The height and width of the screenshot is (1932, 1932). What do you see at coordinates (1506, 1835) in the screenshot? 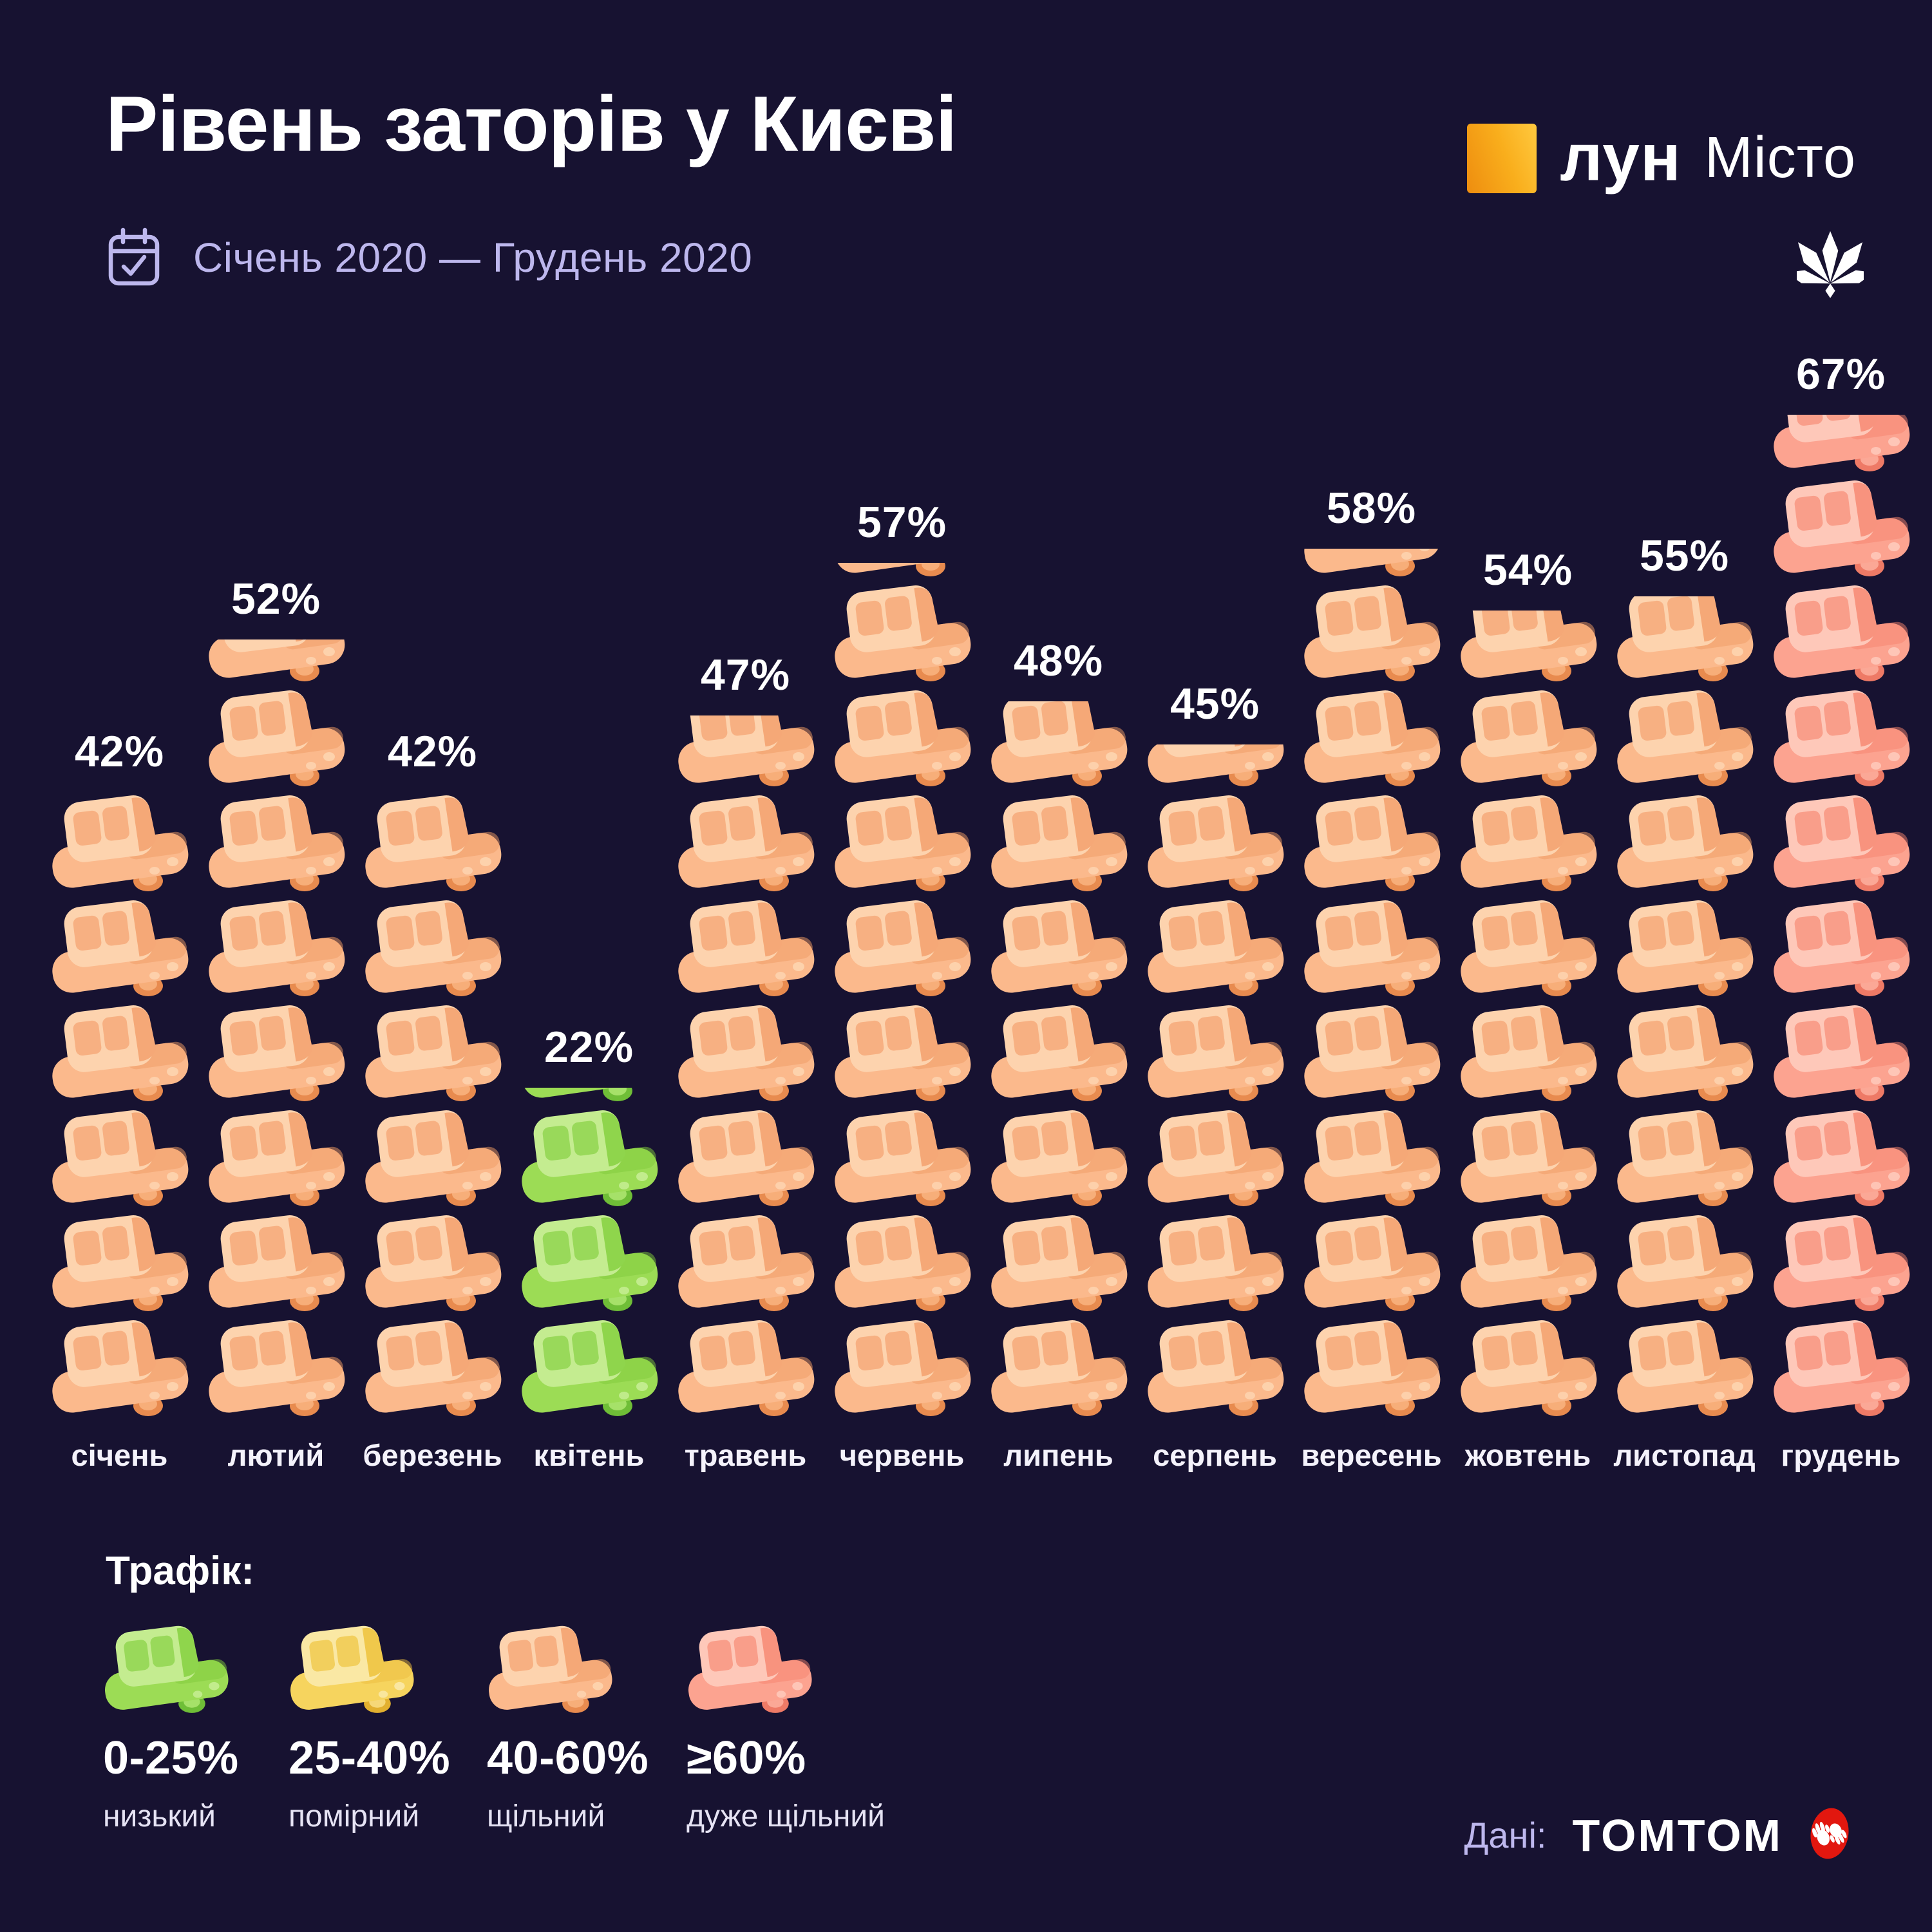
I see `source-label: Дані:` at bounding box center [1506, 1835].